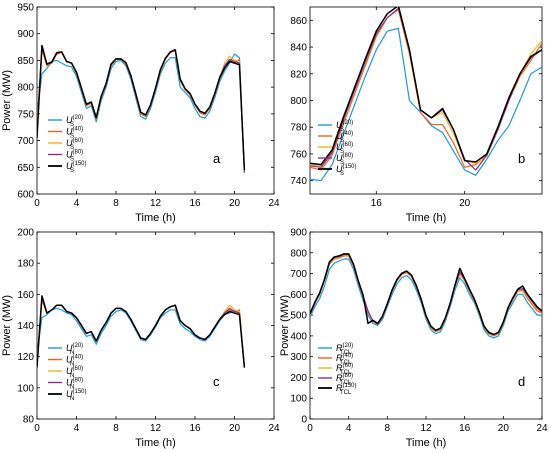  What do you see at coordinates (298, 74) in the screenshot?
I see `y-tick-label: 820` at bounding box center [298, 74].